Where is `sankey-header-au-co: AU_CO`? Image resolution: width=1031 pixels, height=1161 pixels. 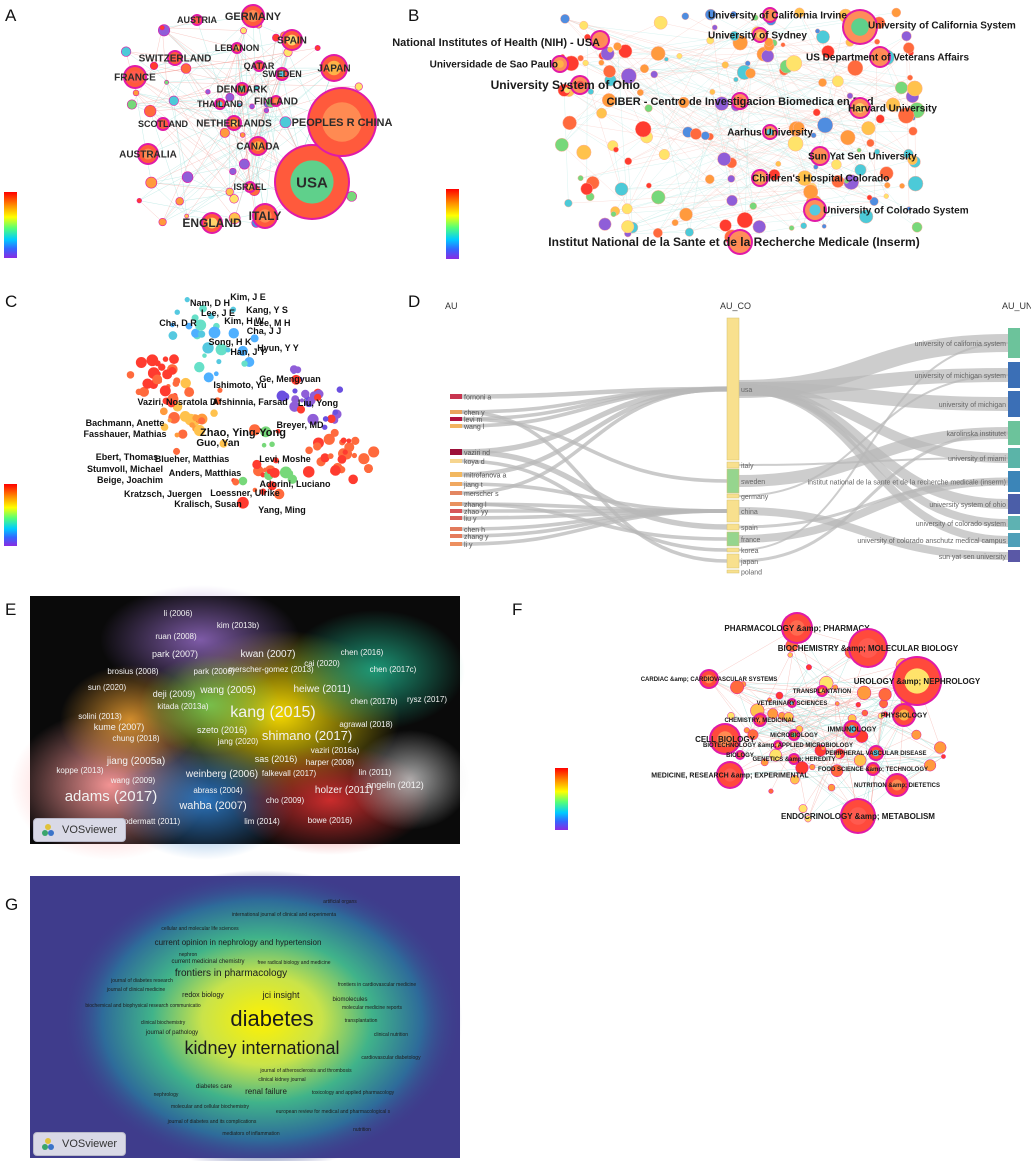 sankey-header-au-co: AU_CO is located at coordinates (735, 306).